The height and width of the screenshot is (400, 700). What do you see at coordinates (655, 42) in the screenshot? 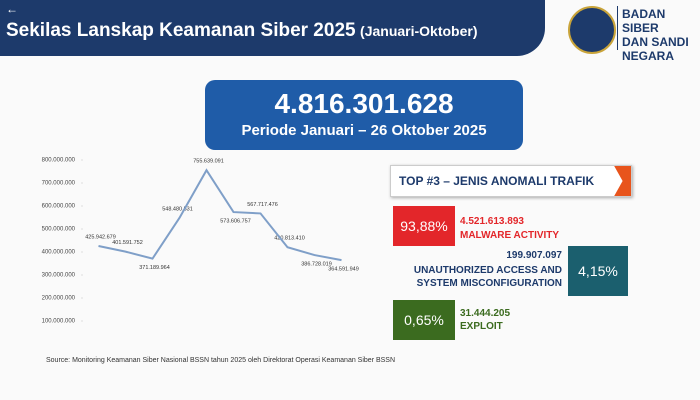
I see `org-line: DAN SANDI` at bounding box center [655, 42].